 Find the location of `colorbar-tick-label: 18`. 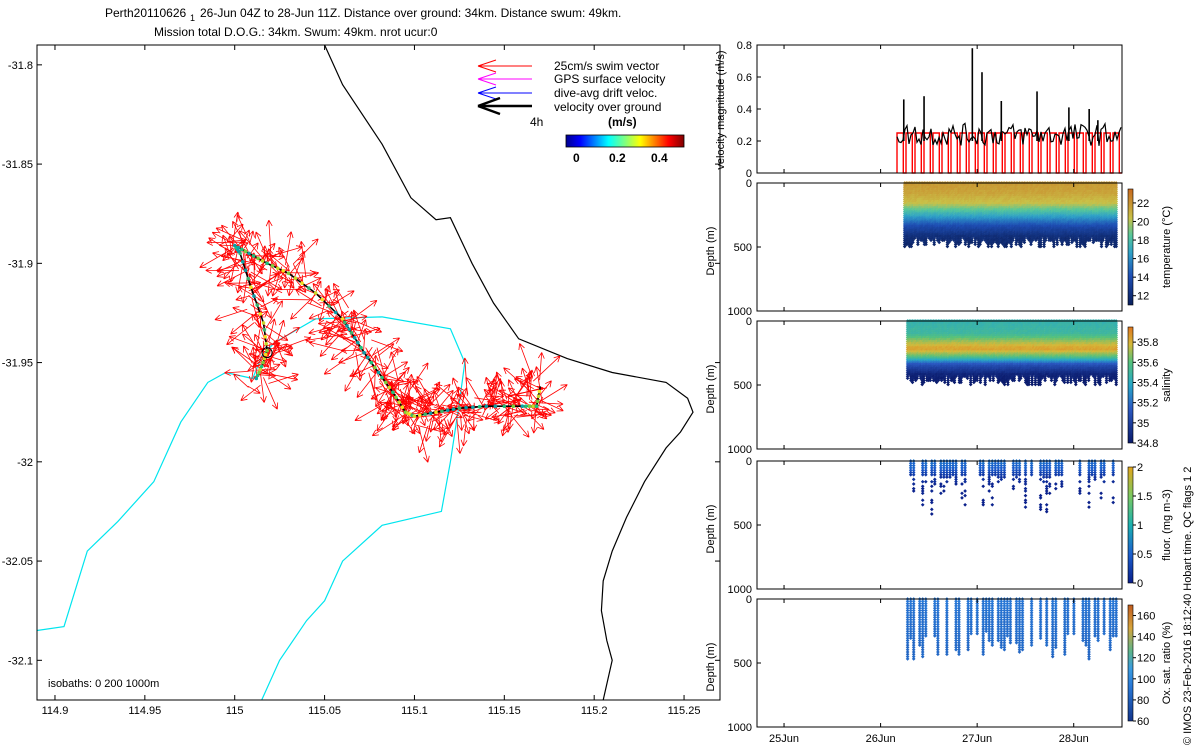

colorbar-tick-label: 18 is located at coordinates (1143, 241).